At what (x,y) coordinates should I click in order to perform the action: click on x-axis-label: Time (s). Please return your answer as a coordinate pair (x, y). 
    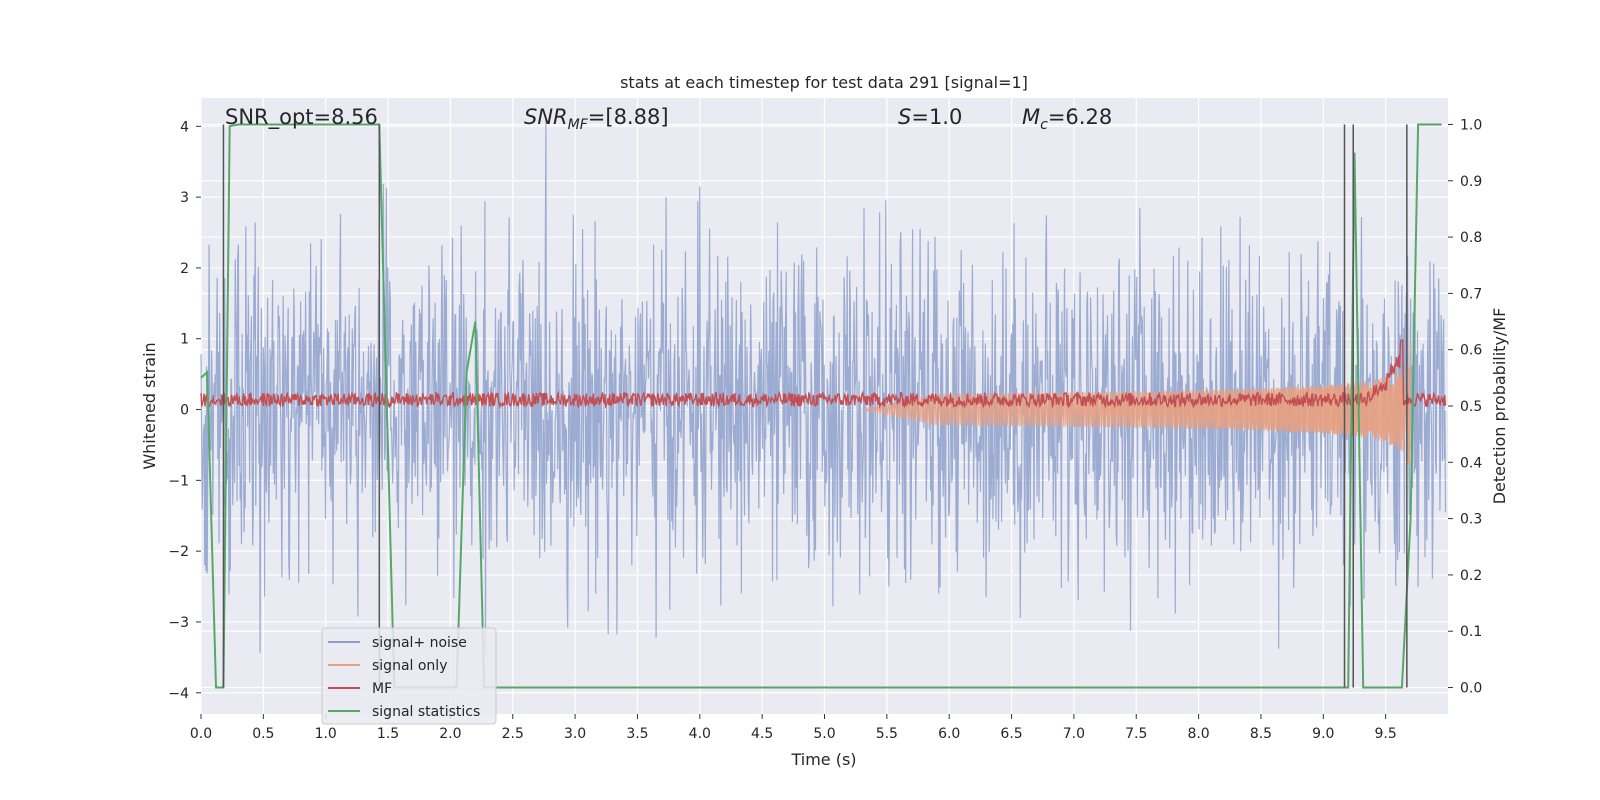
    Looking at the image, I should click on (823, 759).